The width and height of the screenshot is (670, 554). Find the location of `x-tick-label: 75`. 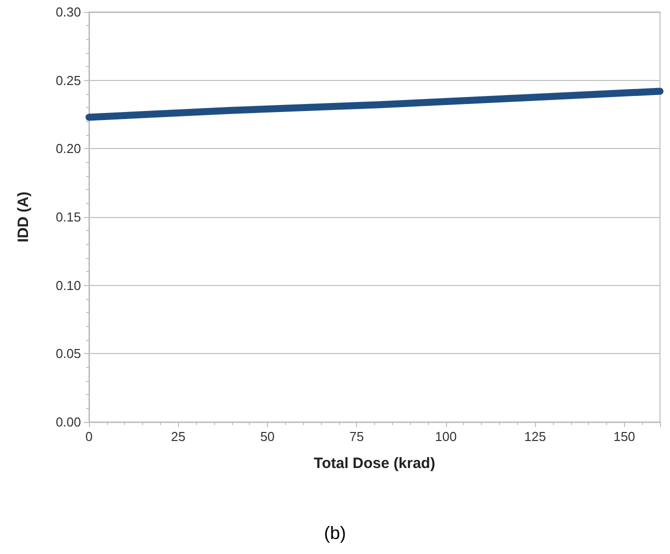

x-tick-label: 75 is located at coordinates (356, 436).